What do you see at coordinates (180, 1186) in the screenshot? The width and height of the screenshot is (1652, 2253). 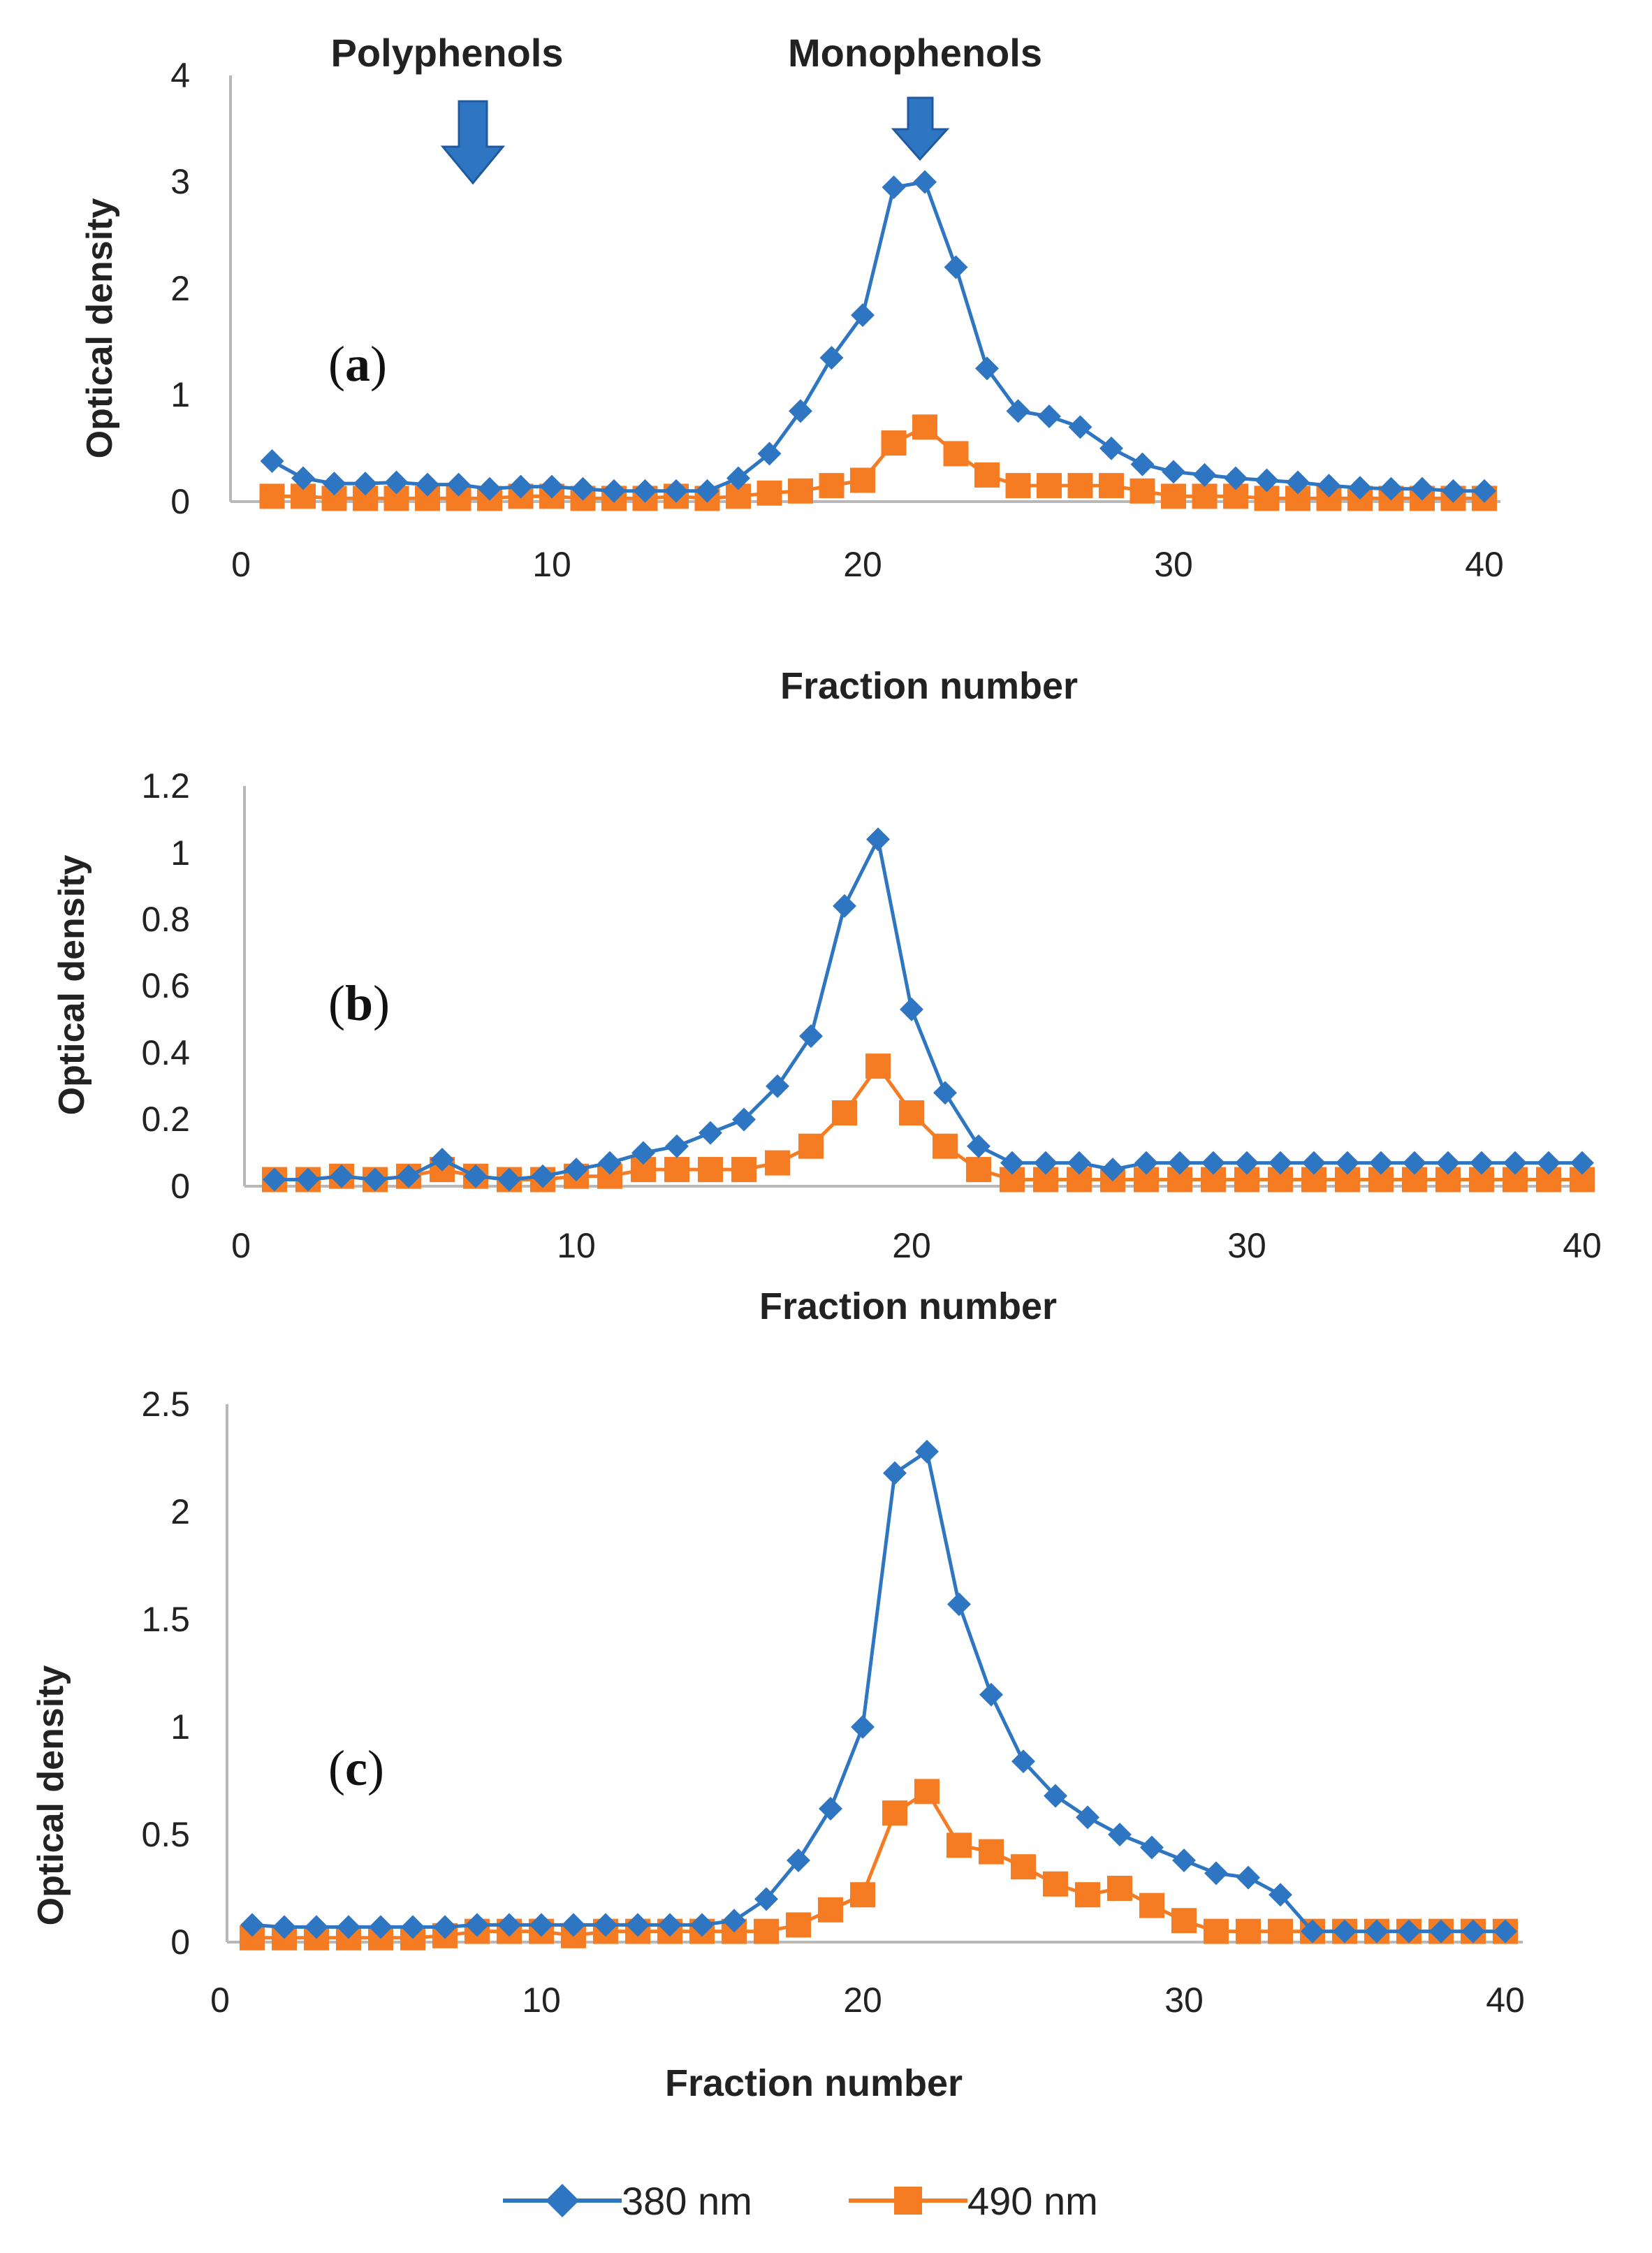 I see `y-tick-label: 0` at bounding box center [180, 1186].